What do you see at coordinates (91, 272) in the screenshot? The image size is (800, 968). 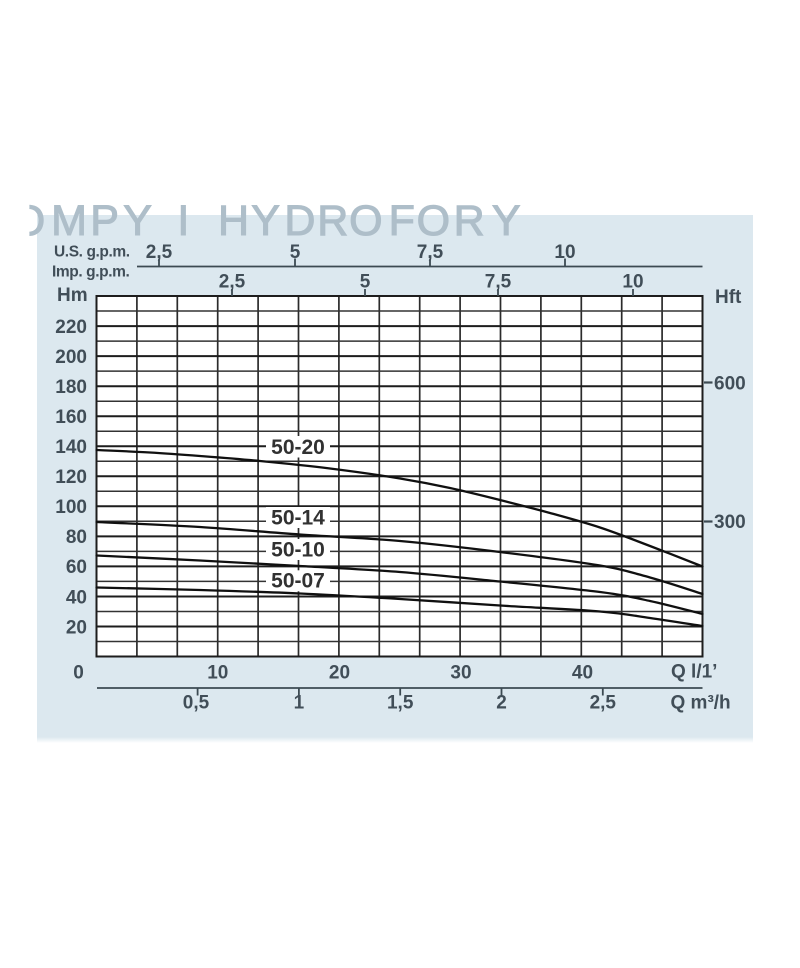 I see `svg-text: Imp. g.p.m.` at bounding box center [91, 272].